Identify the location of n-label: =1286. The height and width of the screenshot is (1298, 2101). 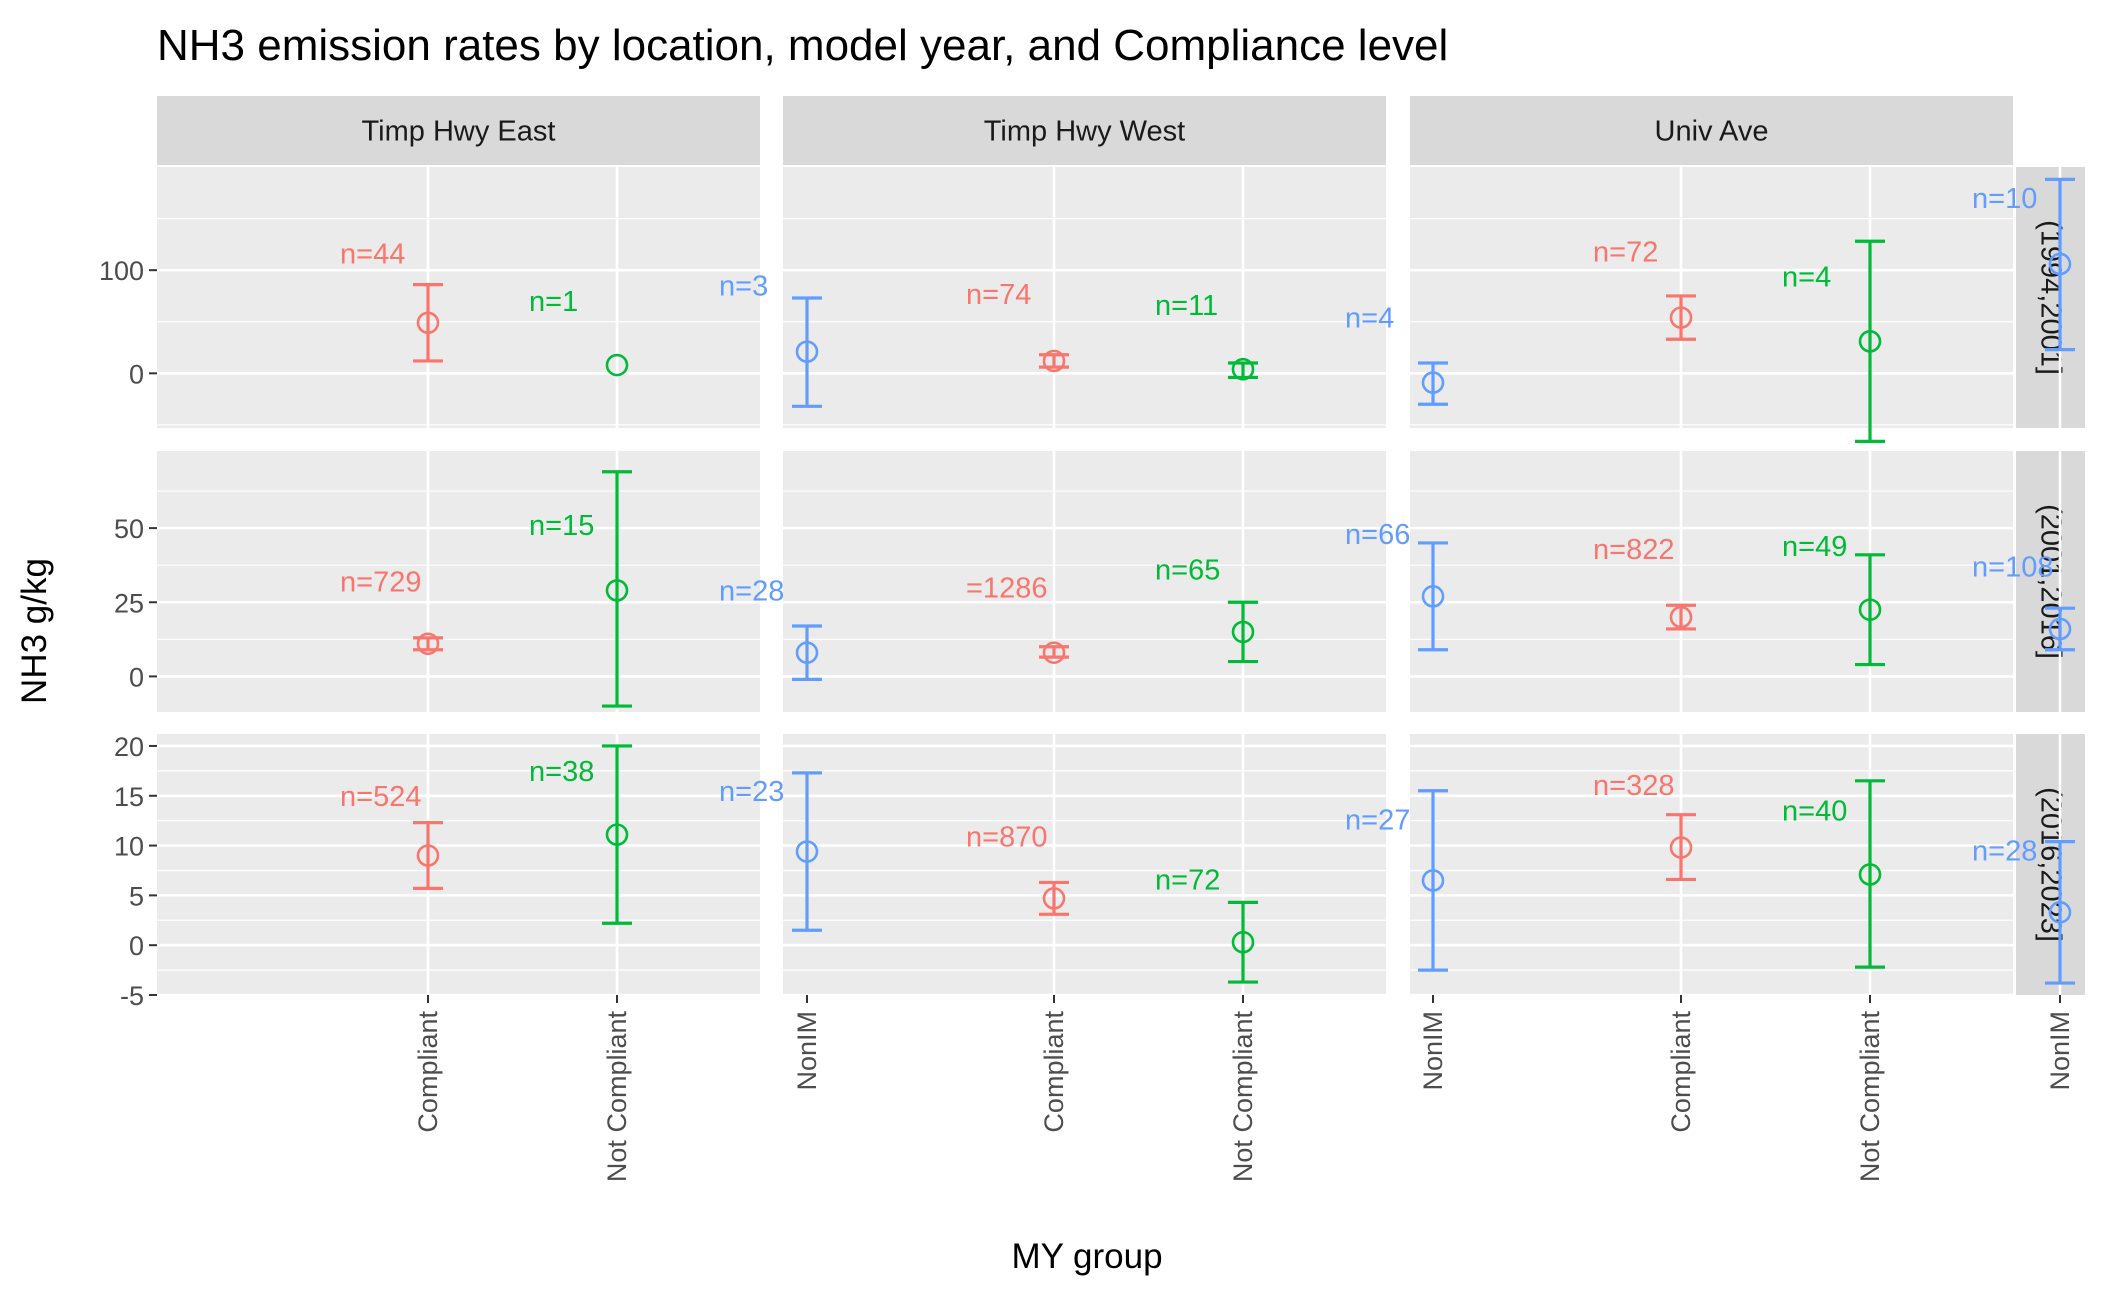
(1006, 588).